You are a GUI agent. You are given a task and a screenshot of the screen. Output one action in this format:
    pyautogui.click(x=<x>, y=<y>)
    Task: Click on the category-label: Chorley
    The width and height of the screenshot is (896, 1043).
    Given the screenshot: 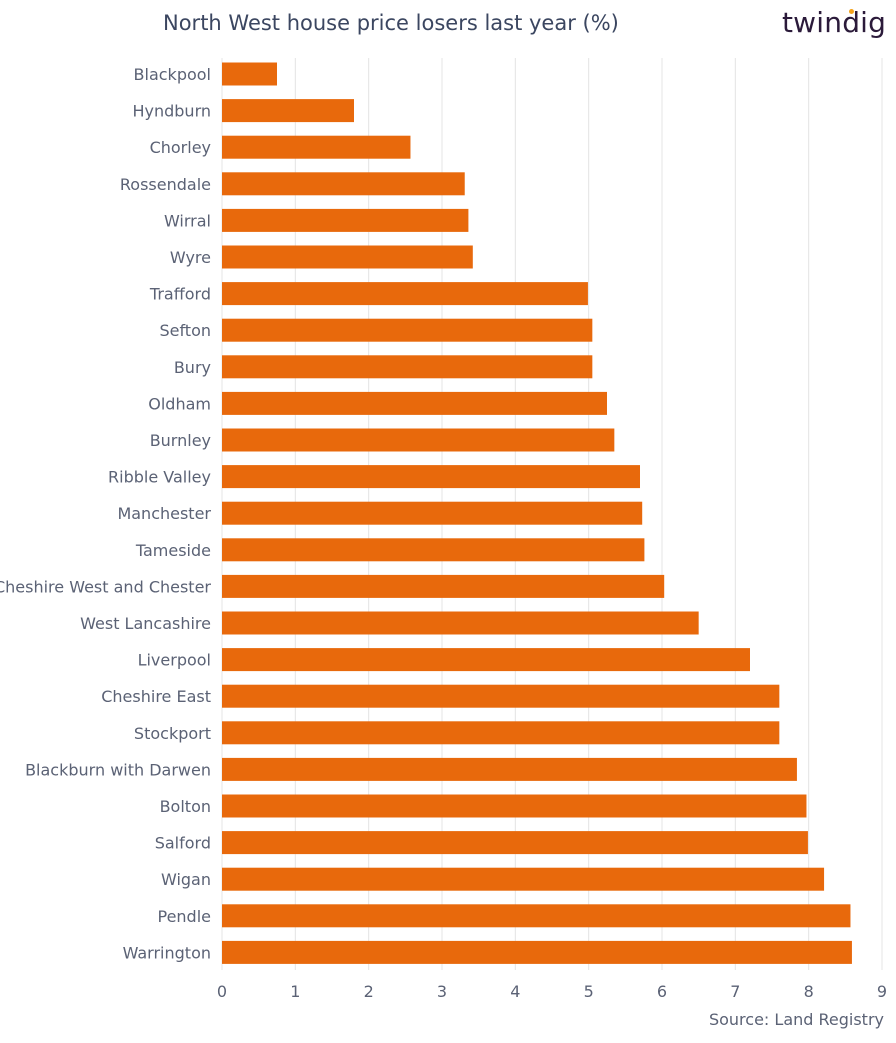 What is the action you would take?
    pyautogui.click(x=180, y=147)
    